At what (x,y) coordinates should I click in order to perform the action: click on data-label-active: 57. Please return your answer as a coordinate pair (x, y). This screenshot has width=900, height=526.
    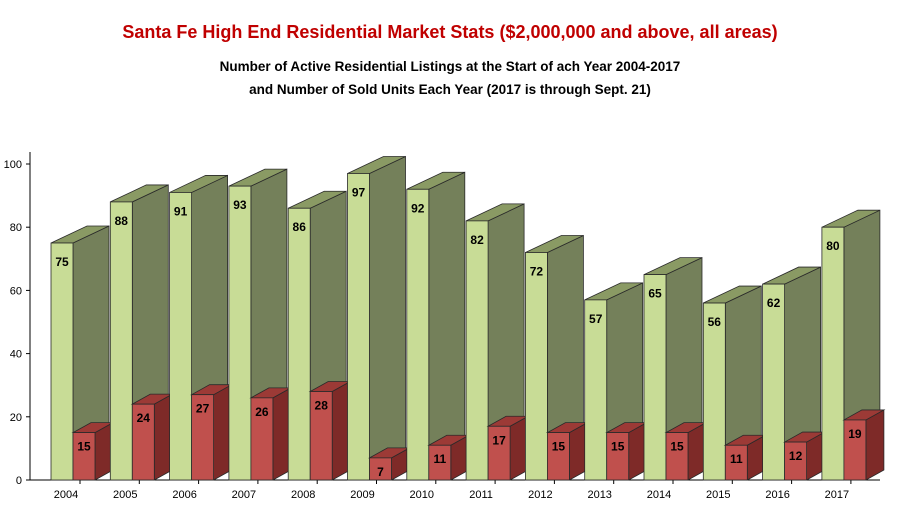
    Looking at the image, I should click on (596, 319).